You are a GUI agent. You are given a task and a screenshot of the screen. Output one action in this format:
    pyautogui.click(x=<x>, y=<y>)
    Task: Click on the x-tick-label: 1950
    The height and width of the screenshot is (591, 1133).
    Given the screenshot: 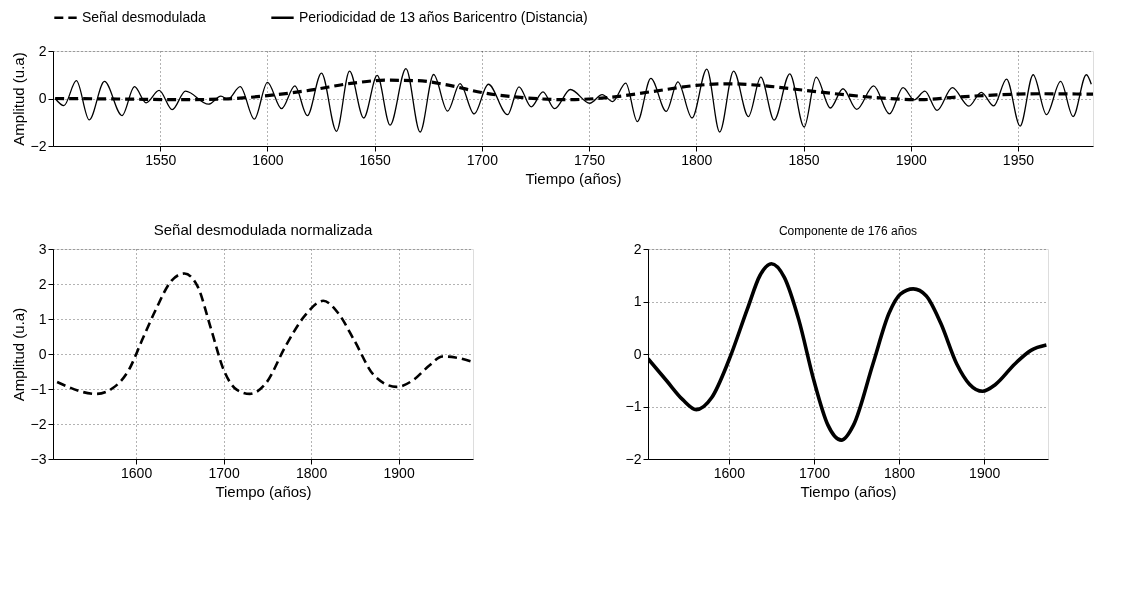 What is the action you would take?
    pyautogui.click(x=1018, y=159)
    